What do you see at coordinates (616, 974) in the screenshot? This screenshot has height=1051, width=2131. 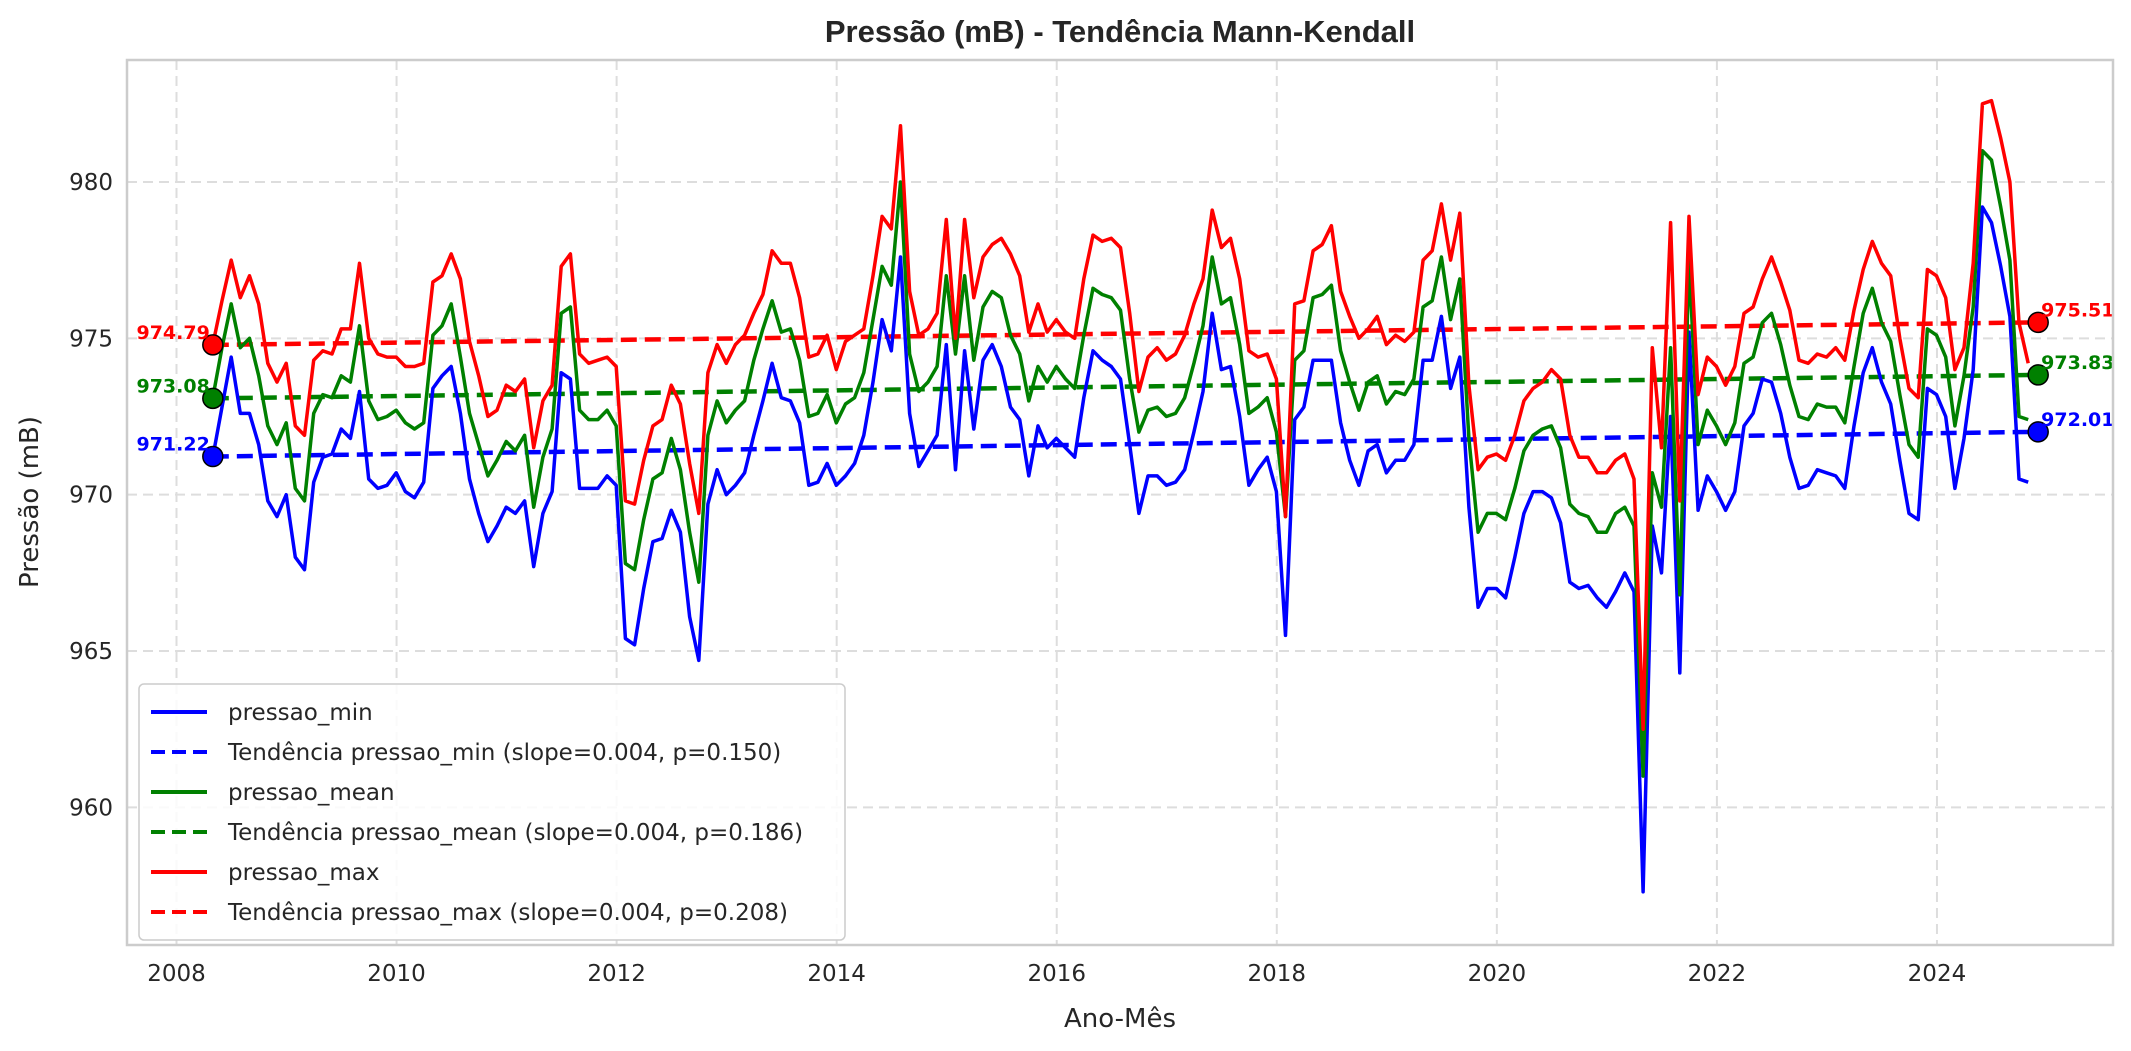 I see `x-tick-label: 2012` at bounding box center [616, 974].